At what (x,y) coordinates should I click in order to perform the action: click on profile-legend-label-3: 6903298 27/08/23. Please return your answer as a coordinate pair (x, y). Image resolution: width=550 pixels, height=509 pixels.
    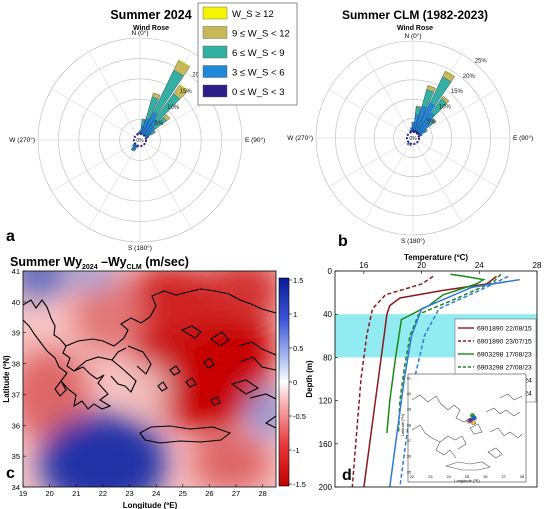
    Looking at the image, I should click on (504, 368).